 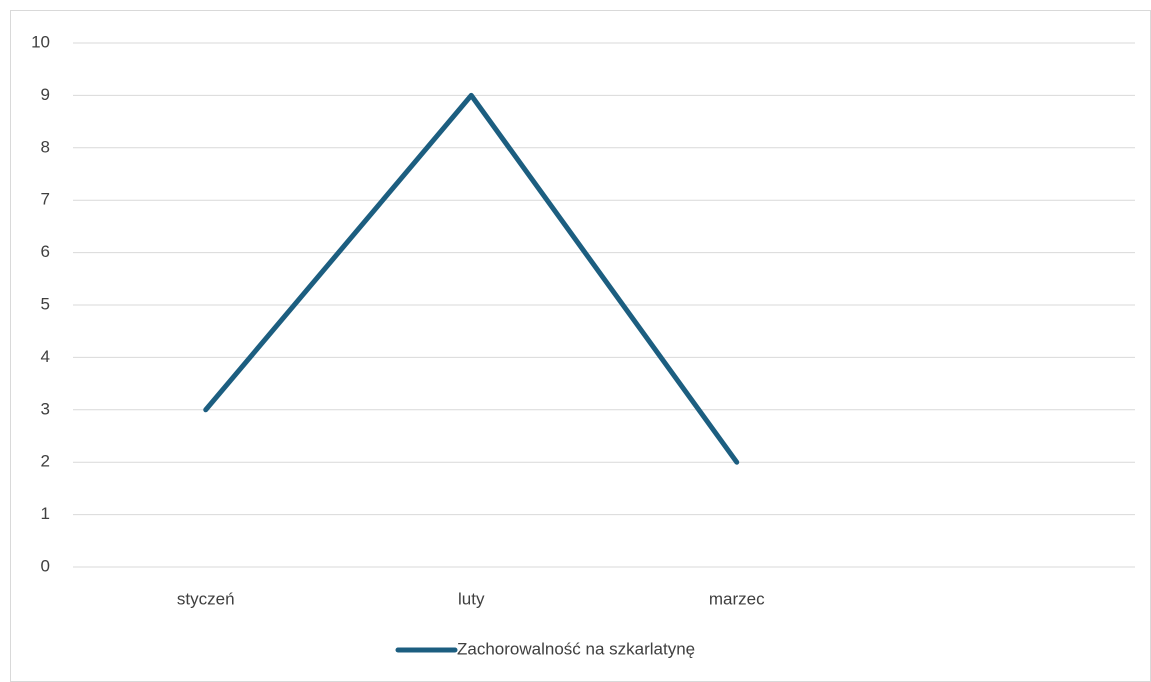 What do you see at coordinates (45, 251) in the screenshot?
I see `y-tick-label: 6` at bounding box center [45, 251].